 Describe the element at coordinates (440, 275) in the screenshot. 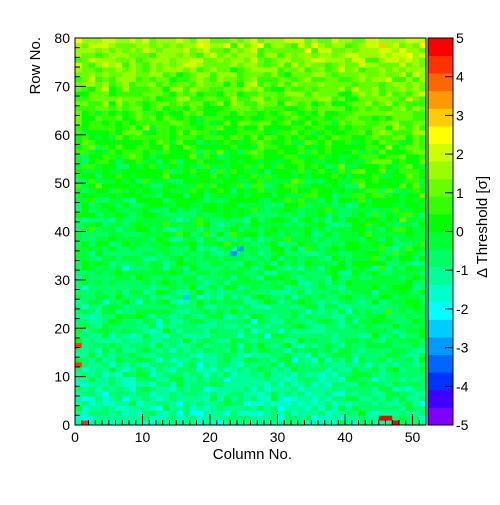

I see `colorbar-segment` at that location.